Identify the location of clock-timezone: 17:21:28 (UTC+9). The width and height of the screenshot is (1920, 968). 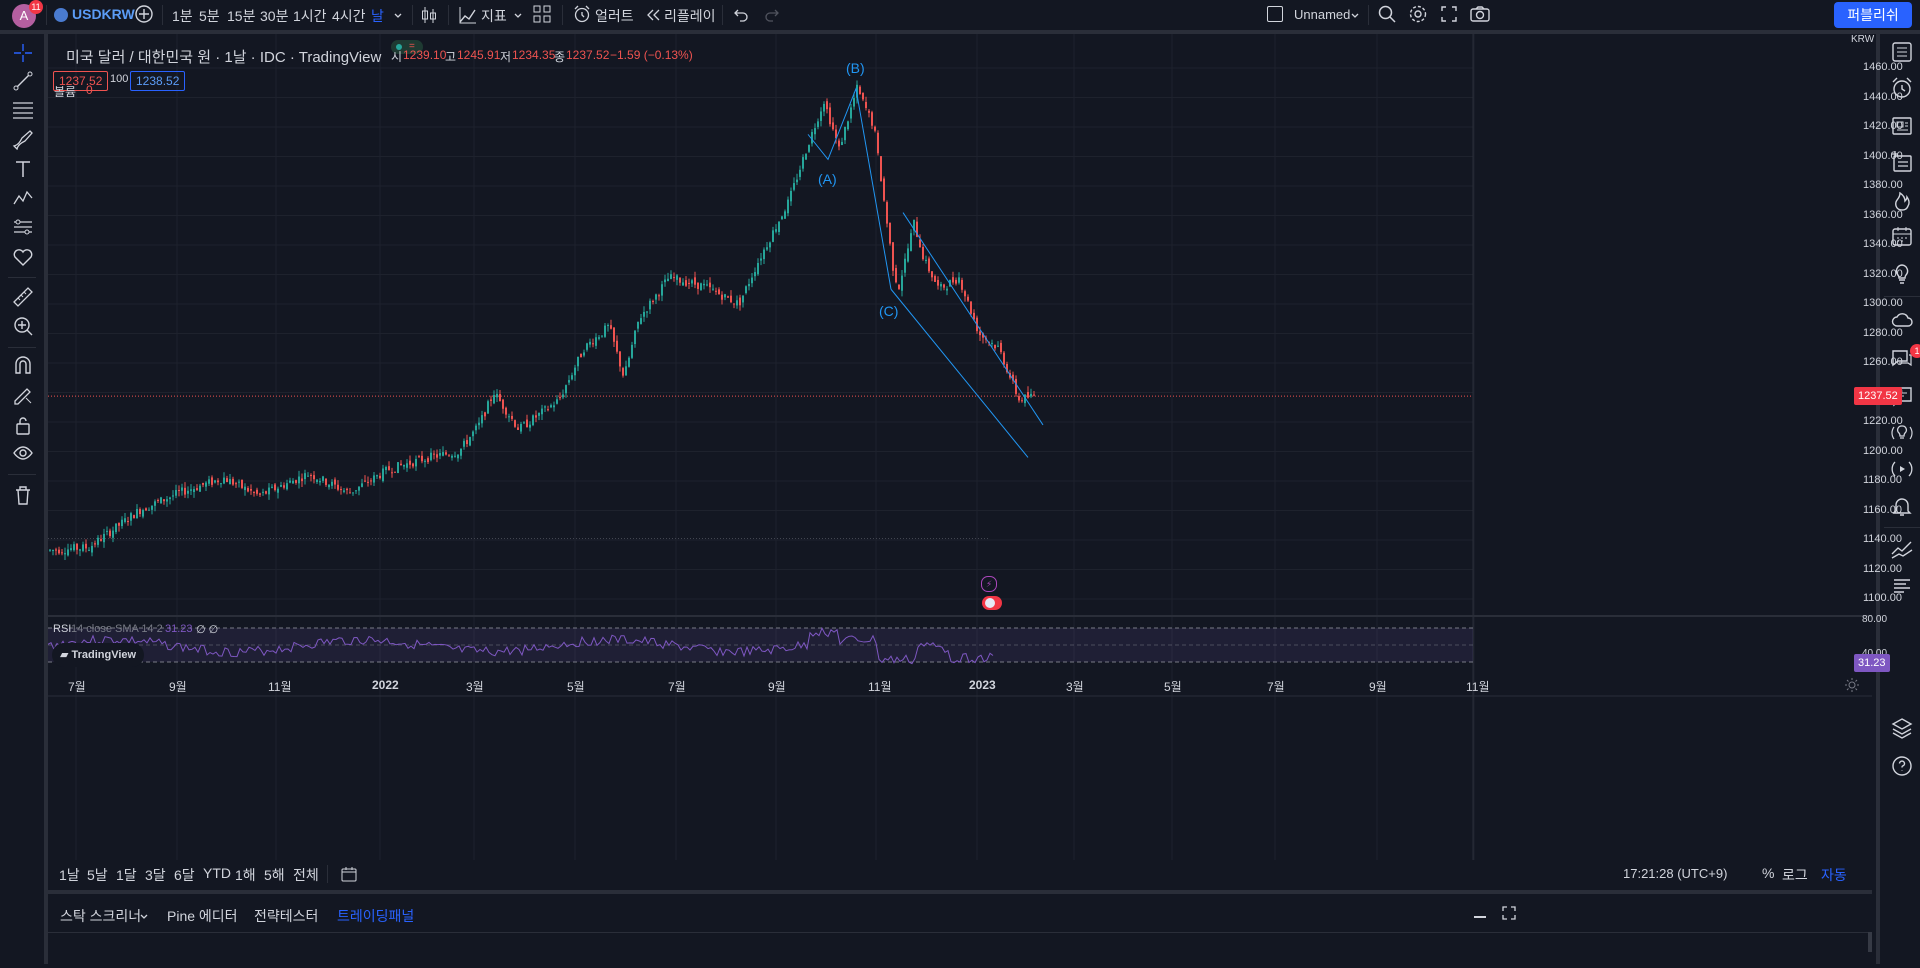
(1675, 873).